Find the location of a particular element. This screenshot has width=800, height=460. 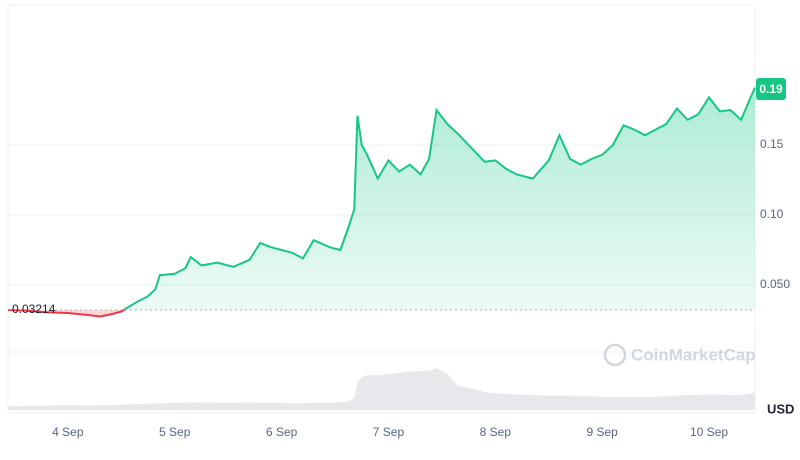

price-tag is located at coordinates (771, 89).